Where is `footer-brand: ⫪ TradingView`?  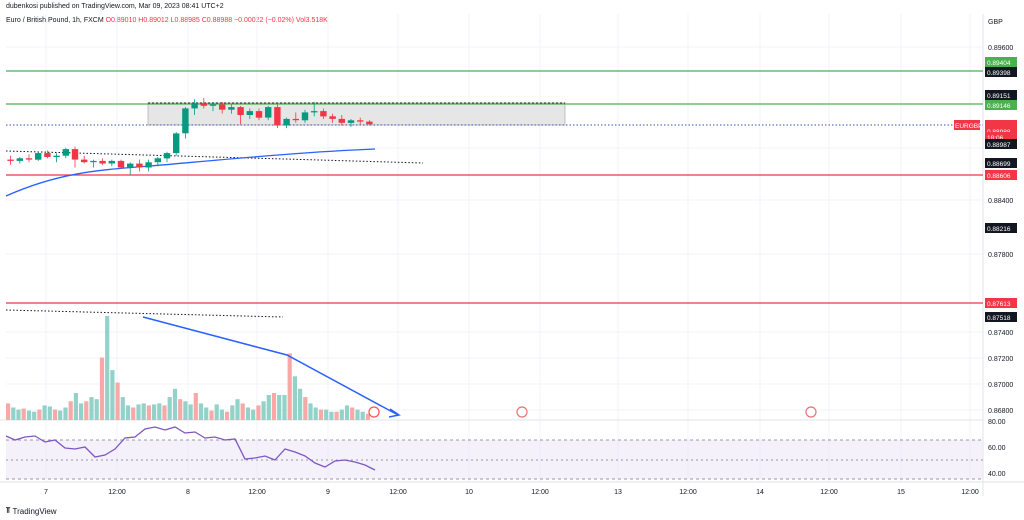 footer-brand: ⫪ TradingView is located at coordinates (31, 511).